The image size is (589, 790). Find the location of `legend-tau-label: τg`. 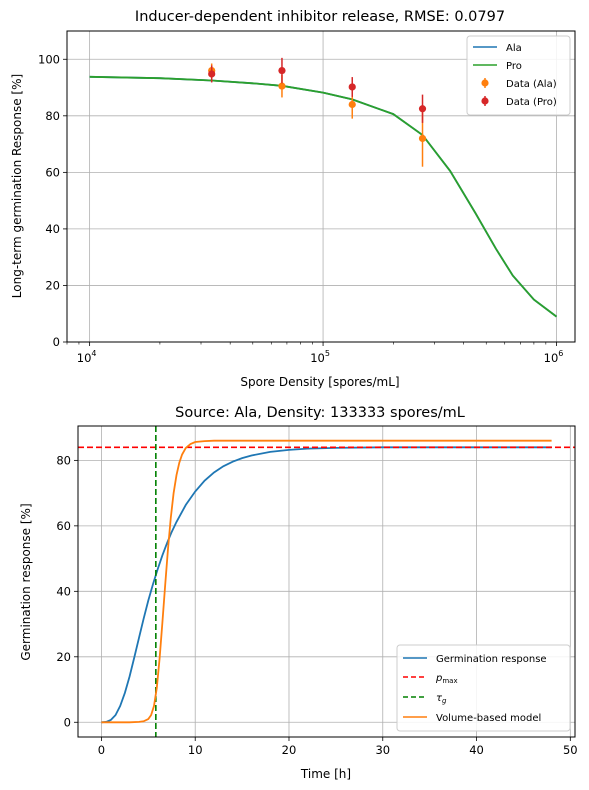

legend-tau-label: τg is located at coordinates (441, 699).